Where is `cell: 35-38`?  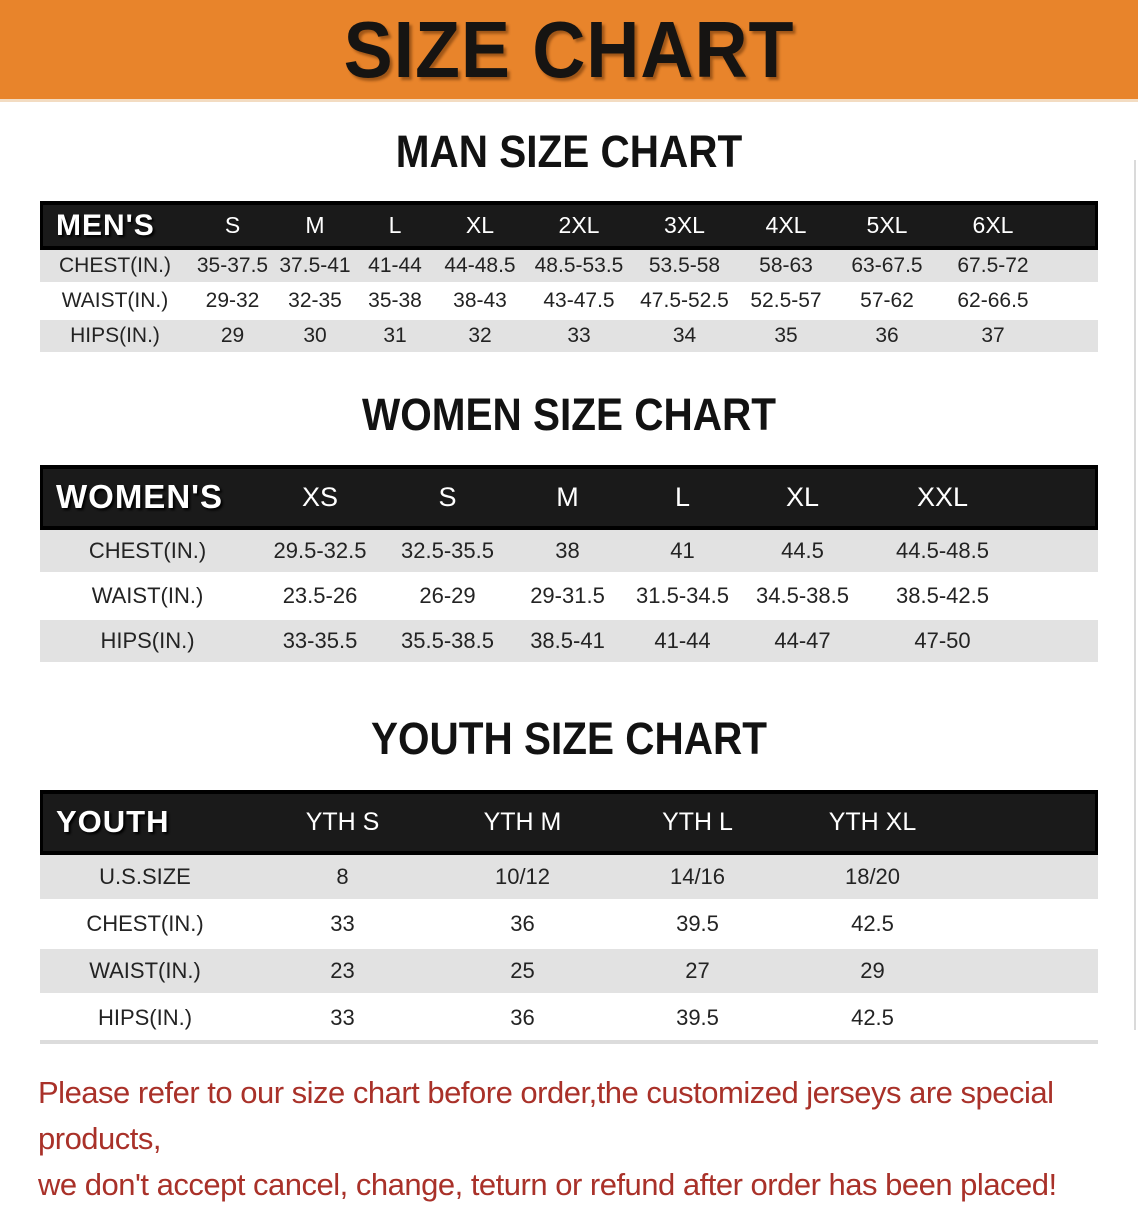 cell: 35-38 is located at coordinates (395, 303).